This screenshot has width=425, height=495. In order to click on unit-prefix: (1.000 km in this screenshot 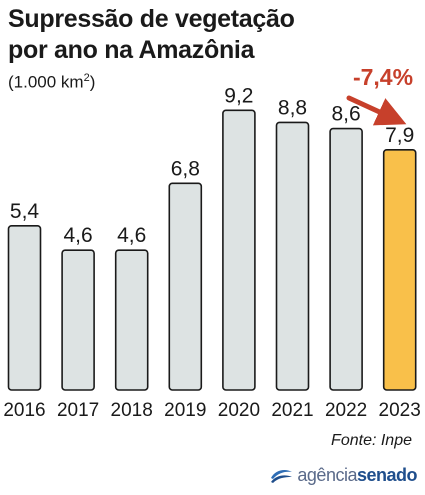, I will do `click(46, 82)`.